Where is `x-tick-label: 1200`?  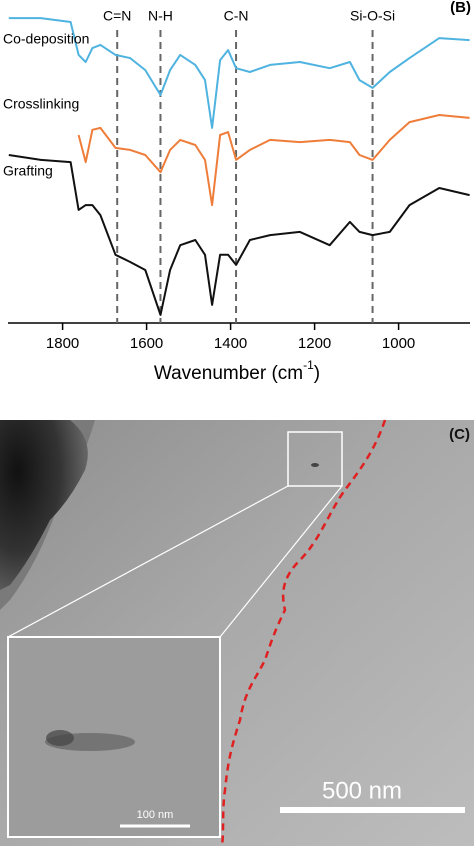
x-tick-label: 1200 is located at coordinates (314, 343).